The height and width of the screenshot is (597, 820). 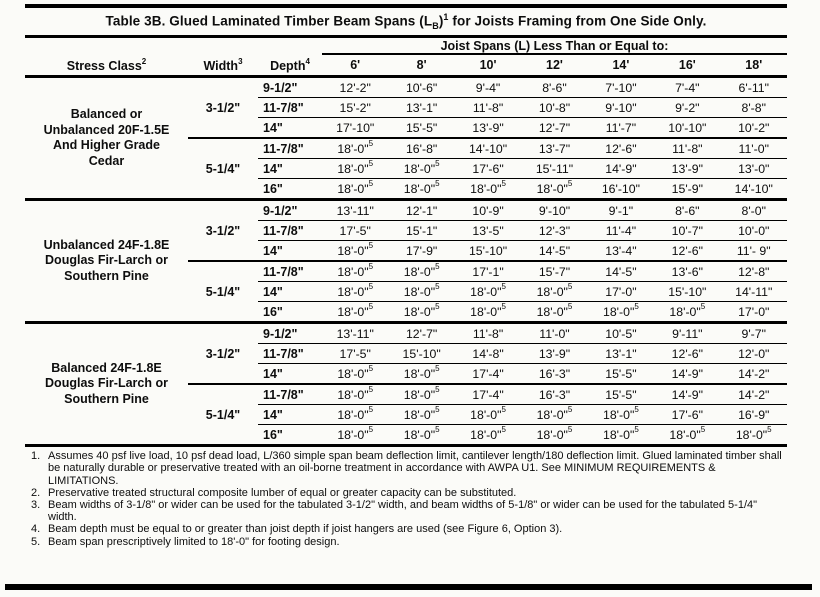 I want to click on span-cell: 9'-7", so click(x=753, y=333).